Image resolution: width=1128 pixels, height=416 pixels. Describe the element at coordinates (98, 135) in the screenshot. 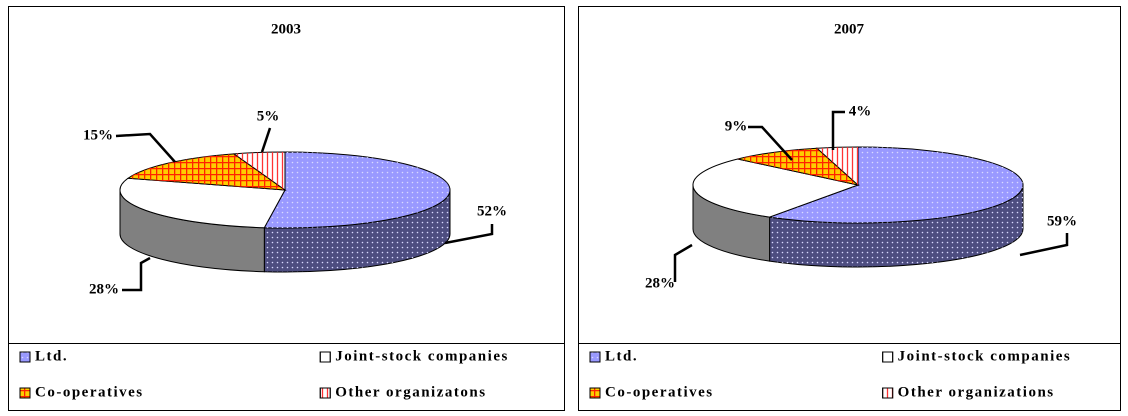

I see `data-label: 15%` at that location.